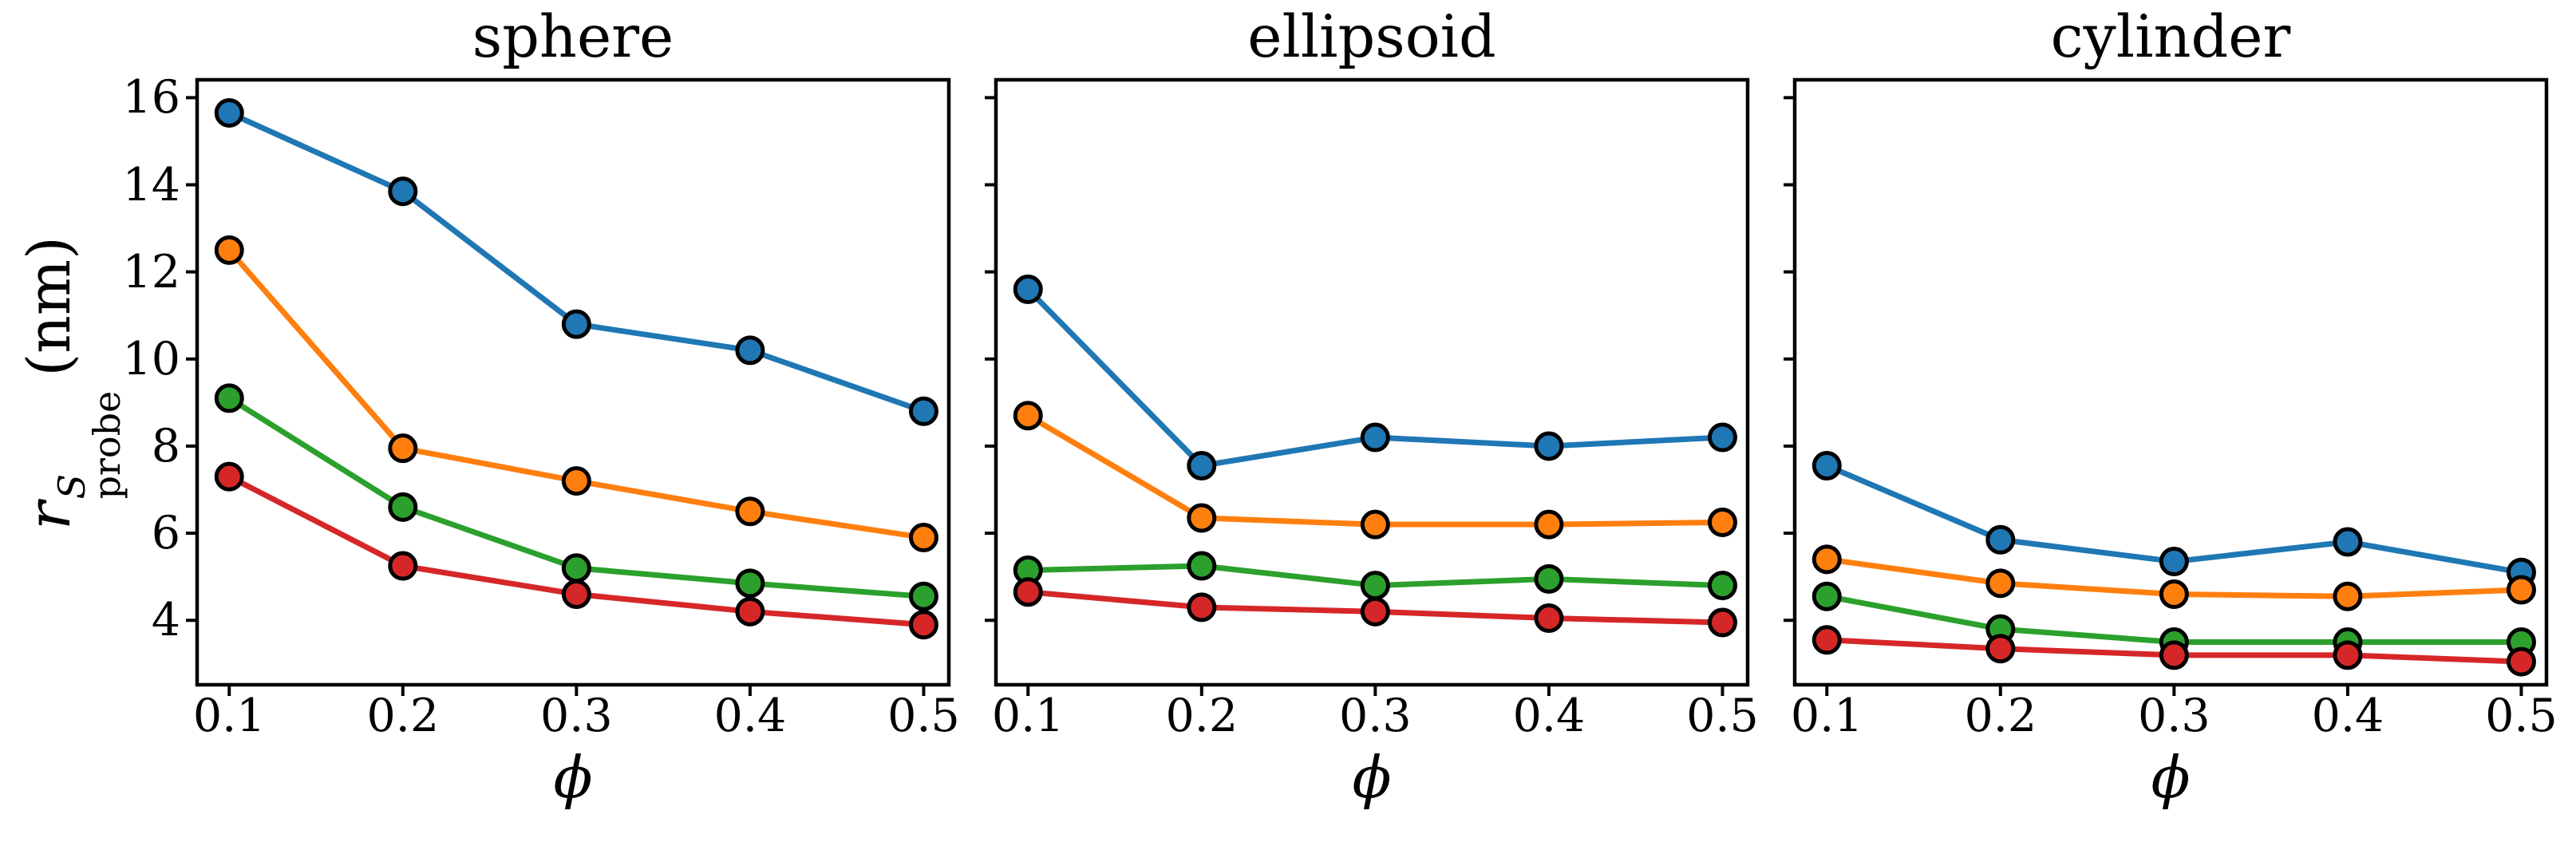 The height and width of the screenshot is (842, 2576). Describe the element at coordinates (151, 358) in the screenshot. I see `y-tick-label: 10` at that location.